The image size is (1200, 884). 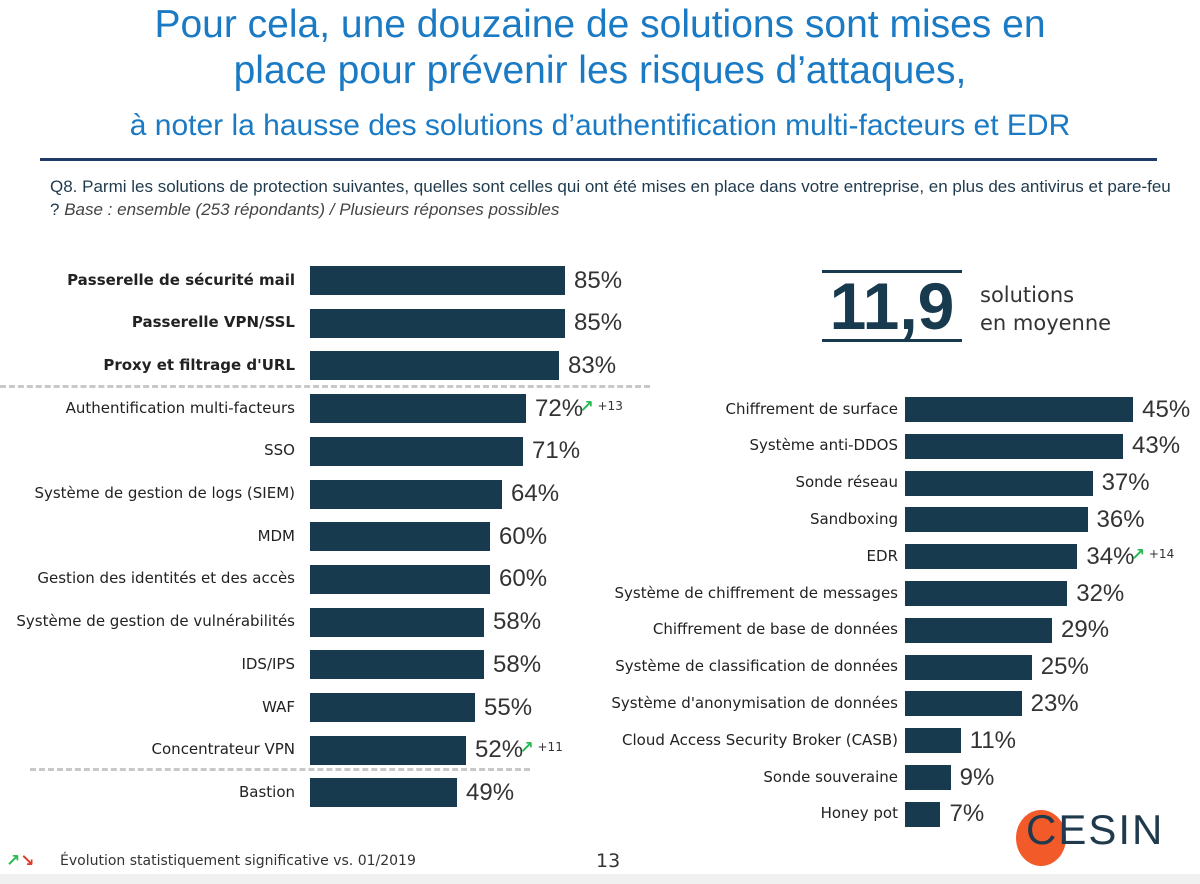 I want to click on bar-label: Honey pot, so click(x=859, y=813).